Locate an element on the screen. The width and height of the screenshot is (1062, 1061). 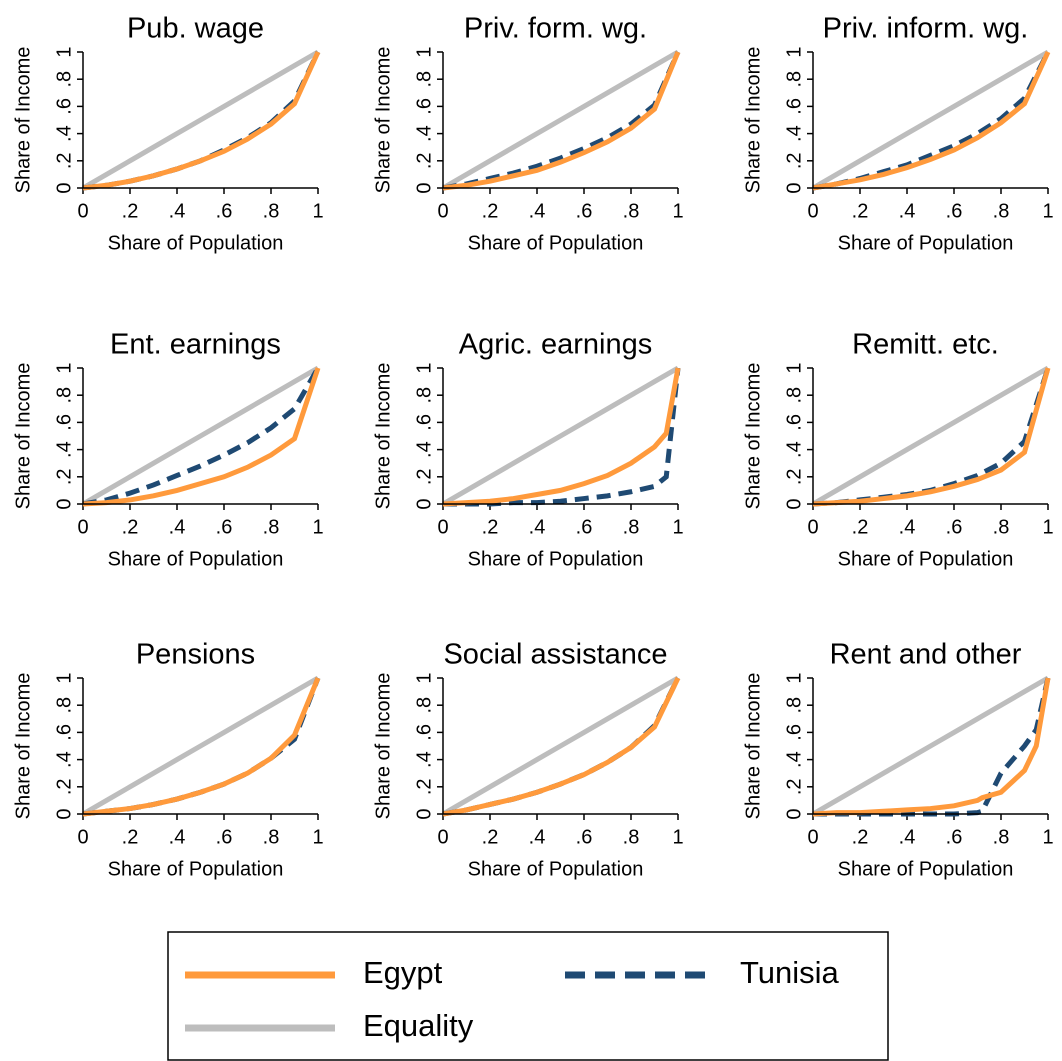
legend-box is located at coordinates (528, 996).